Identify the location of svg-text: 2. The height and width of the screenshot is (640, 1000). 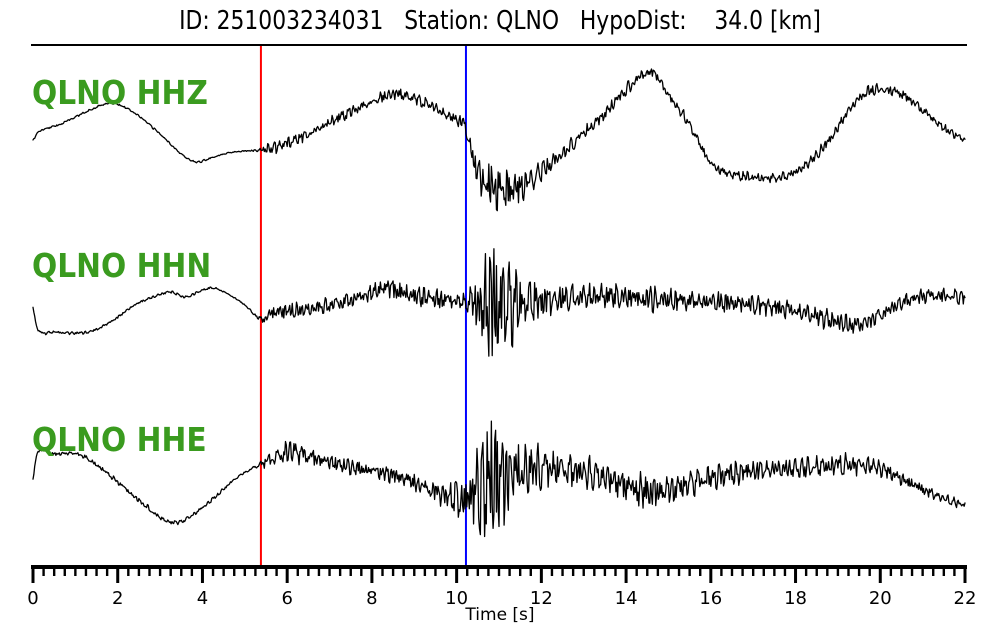
(117, 598).